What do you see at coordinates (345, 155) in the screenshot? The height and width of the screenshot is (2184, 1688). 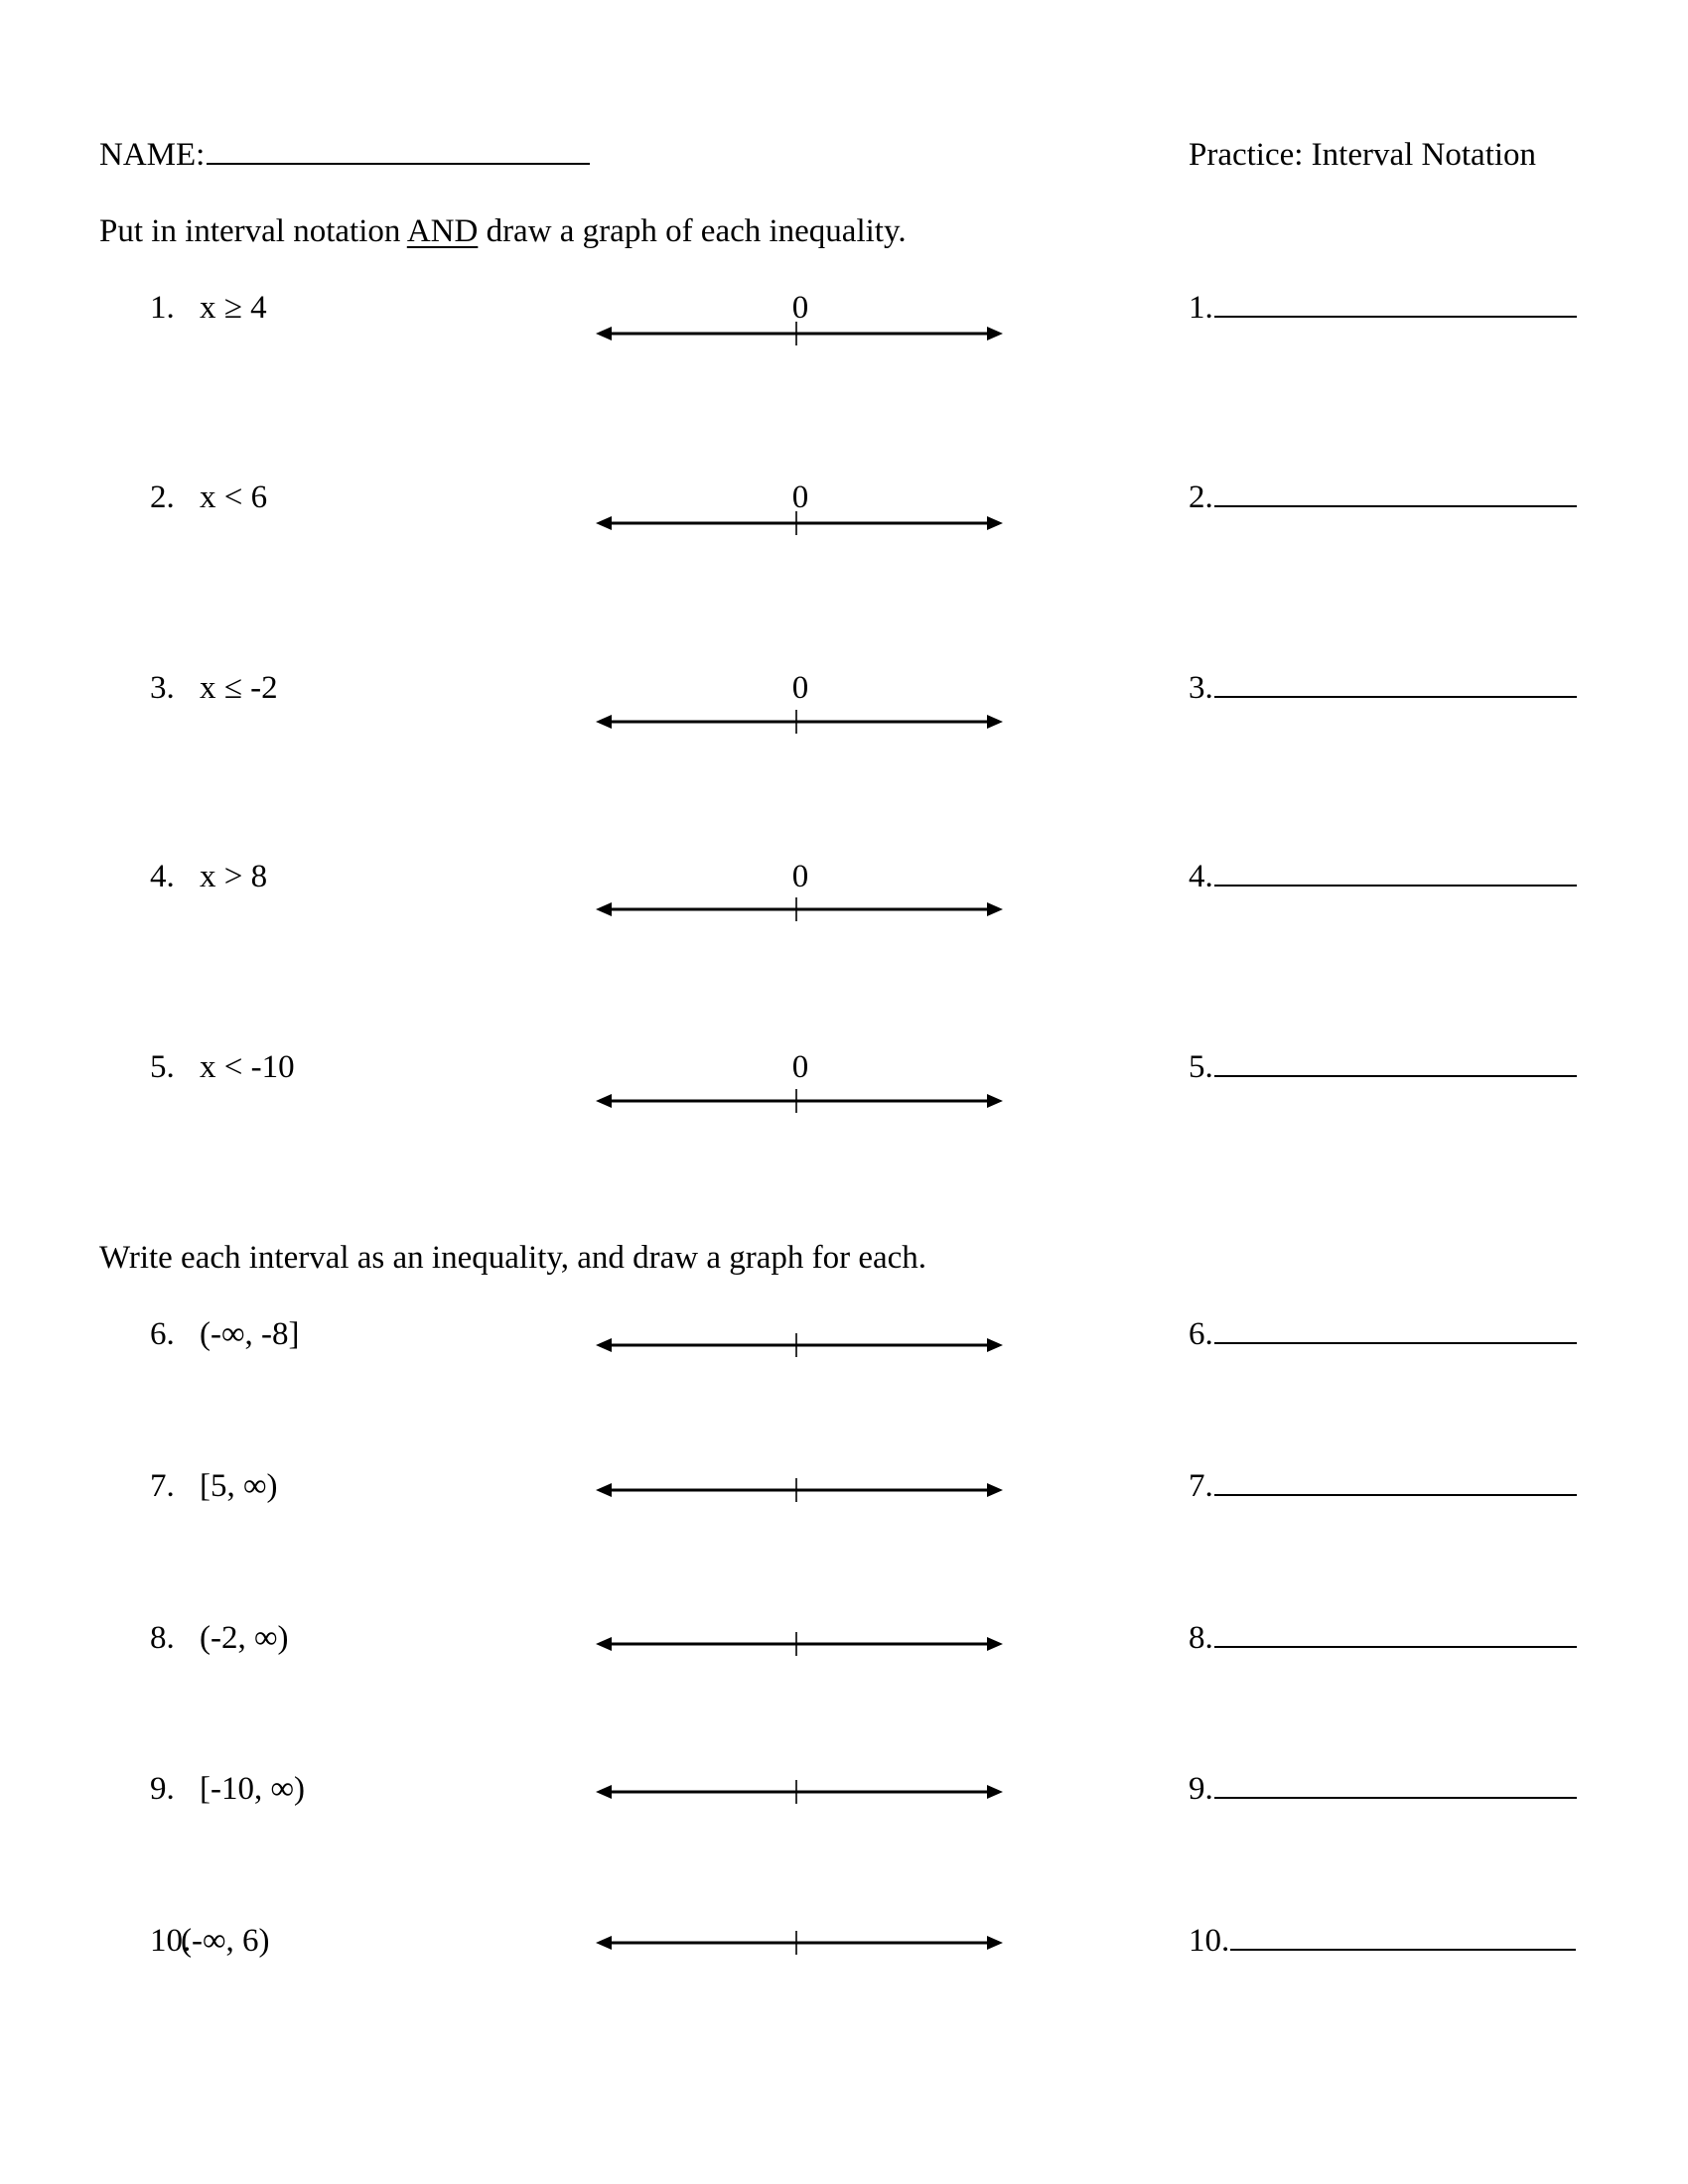 I see `name-field: NAME:` at bounding box center [345, 155].